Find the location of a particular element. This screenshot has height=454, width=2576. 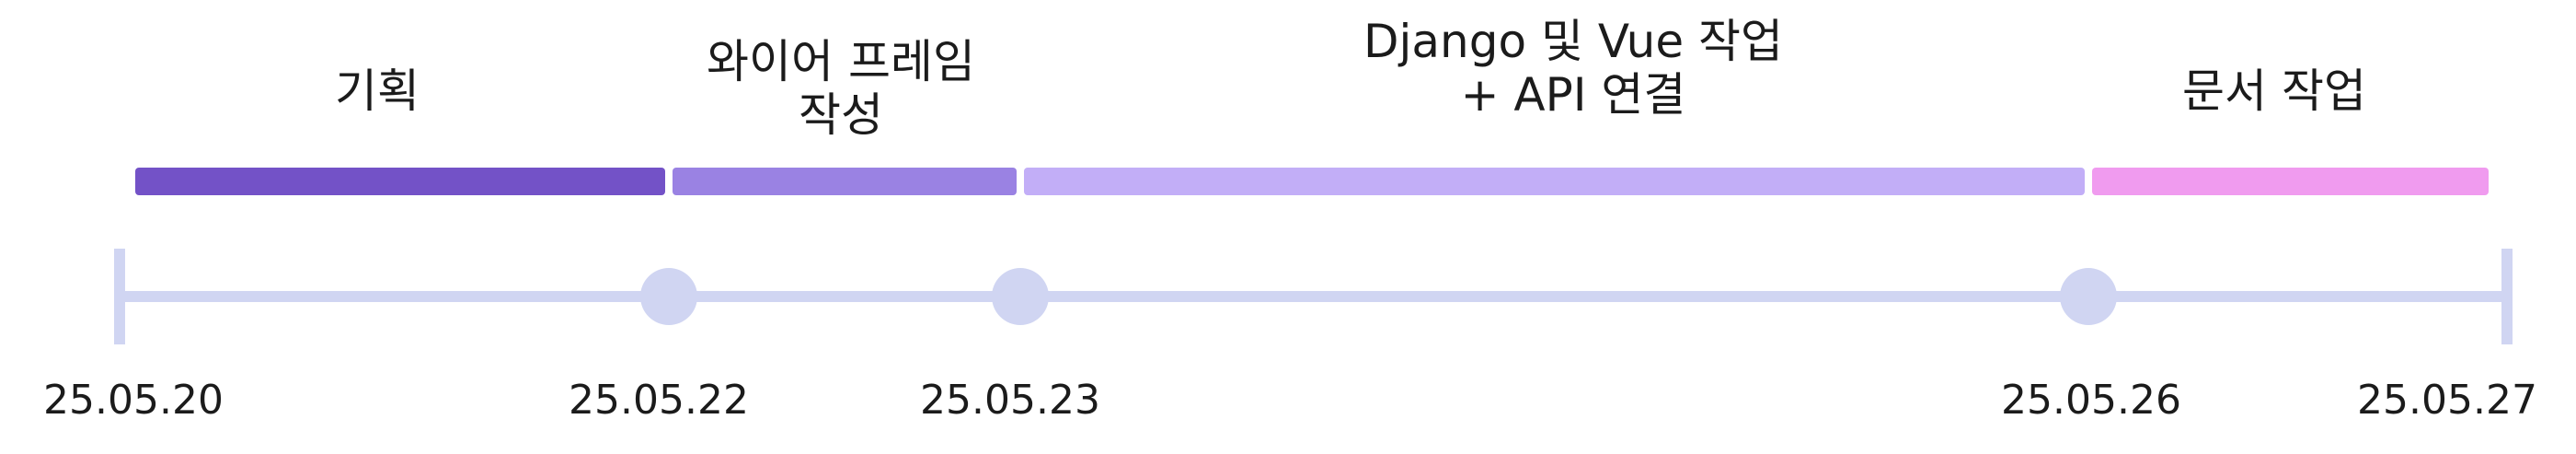

date-label-start: 25.05.20 is located at coordinates (133, 400).